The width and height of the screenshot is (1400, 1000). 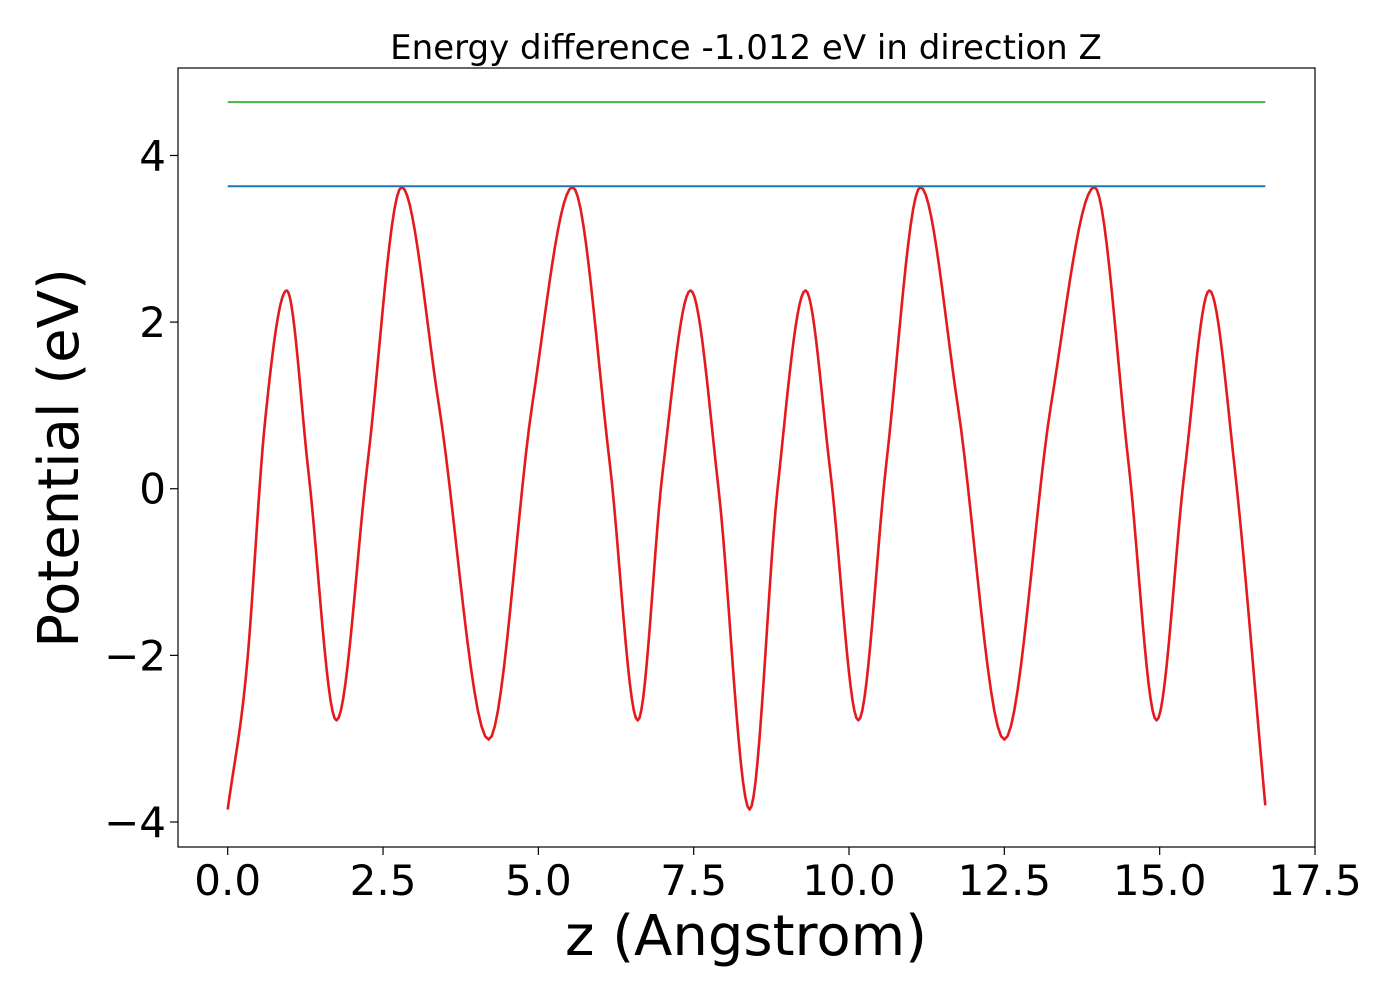 What do you see at coordinates (152, 155) in the screenshot?
I see `y-tick-label: 4` at bounding box center [152, 155].